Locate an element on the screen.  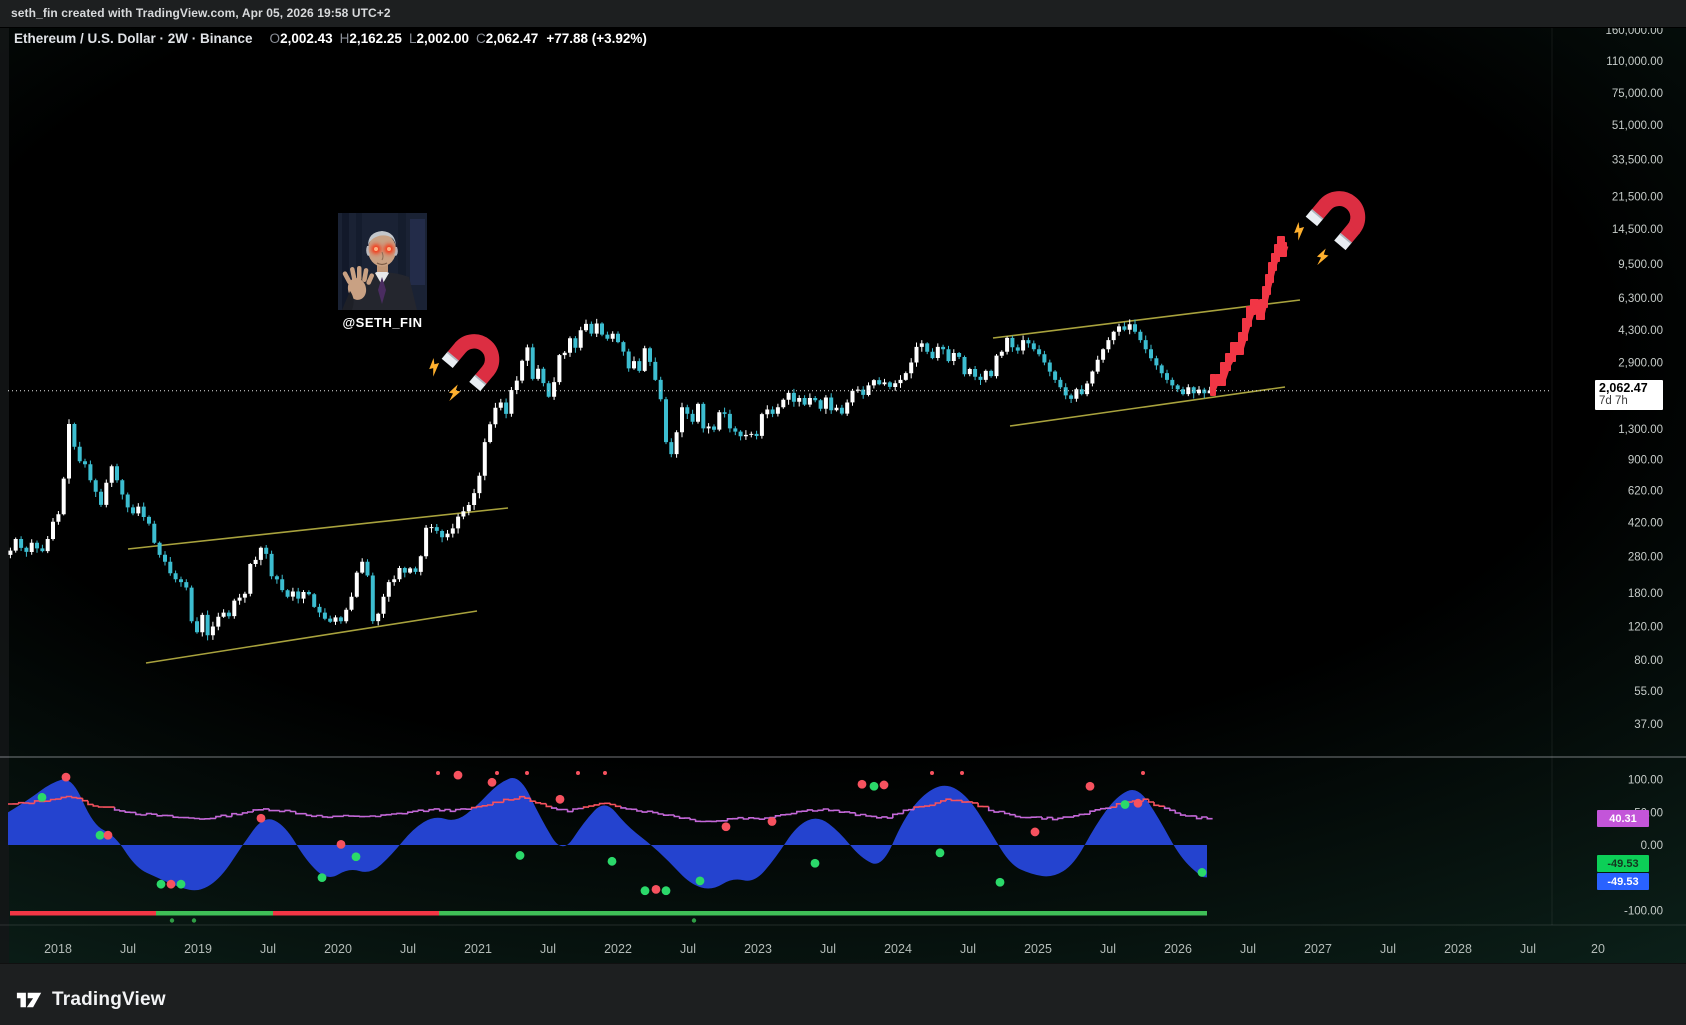
open-label: O is located at coordinates (275, 38).